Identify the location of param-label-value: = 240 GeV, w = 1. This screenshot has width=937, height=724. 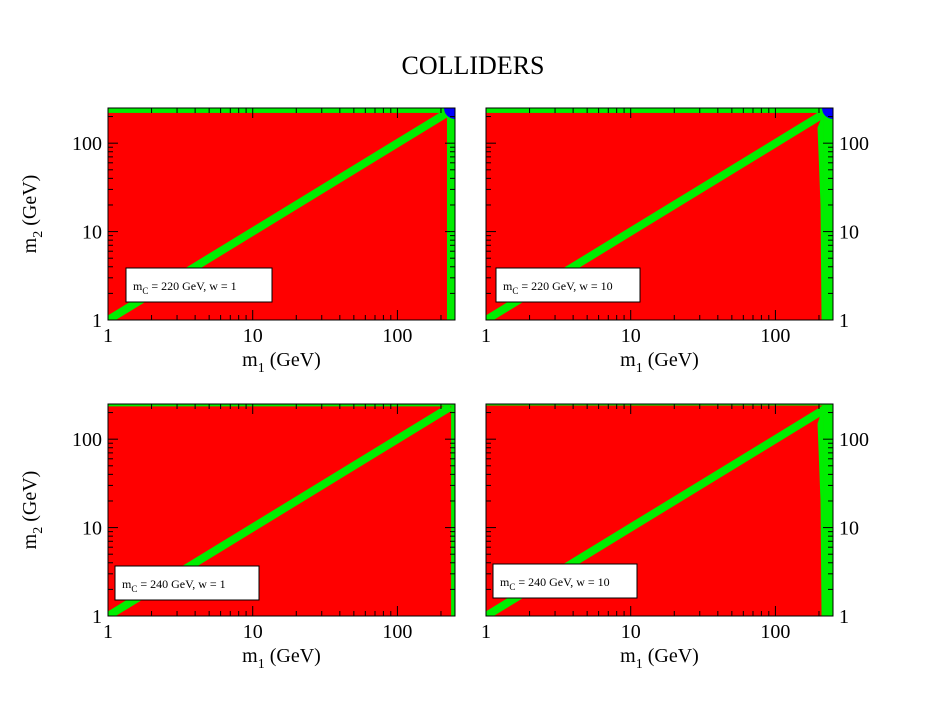
(181, 584).